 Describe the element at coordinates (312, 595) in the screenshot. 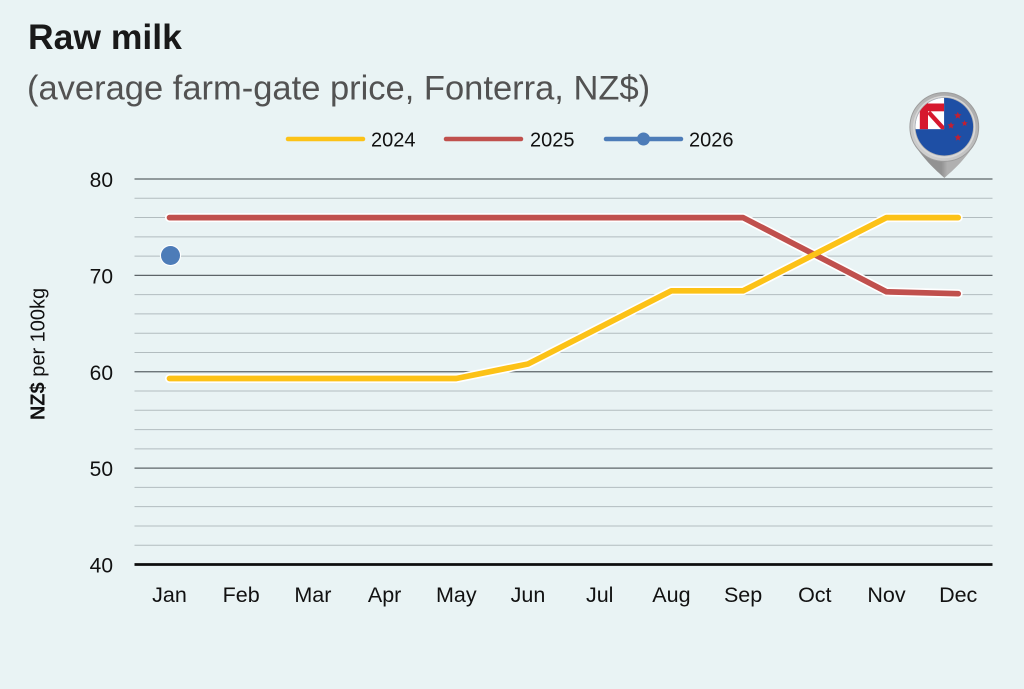

I see `svg-text: Mar` at that location.